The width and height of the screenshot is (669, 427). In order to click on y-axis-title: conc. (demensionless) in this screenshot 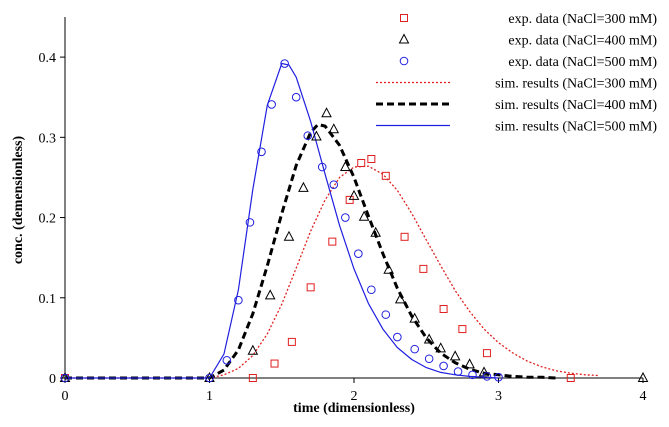, I will do `click(18, 200)`.